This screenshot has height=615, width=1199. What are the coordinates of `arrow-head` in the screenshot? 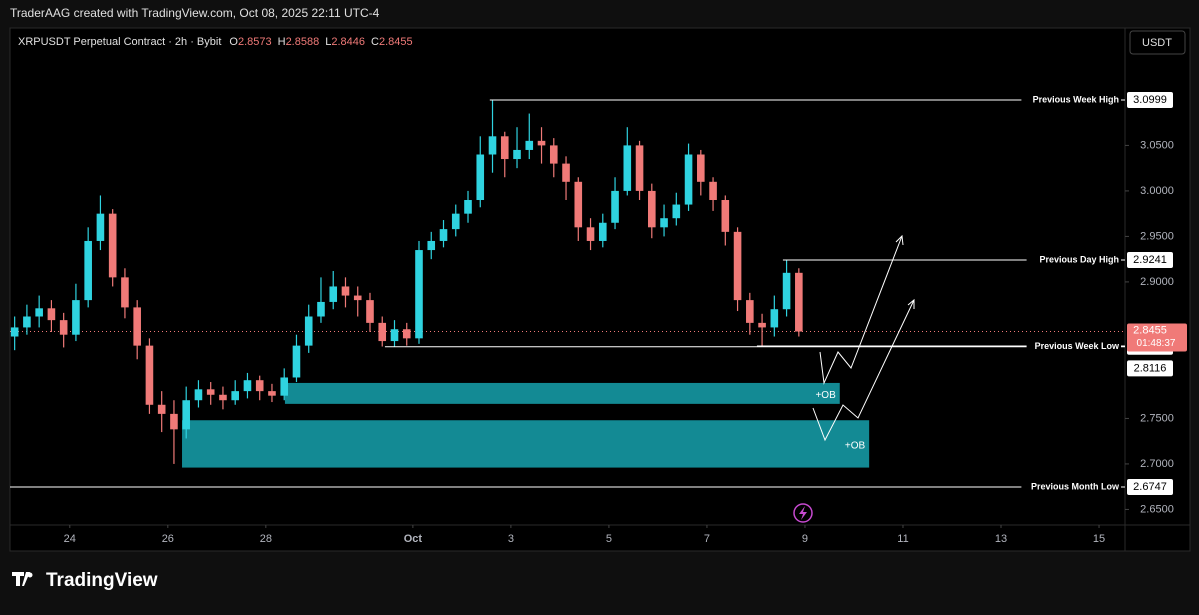 It's located at (899, 240).